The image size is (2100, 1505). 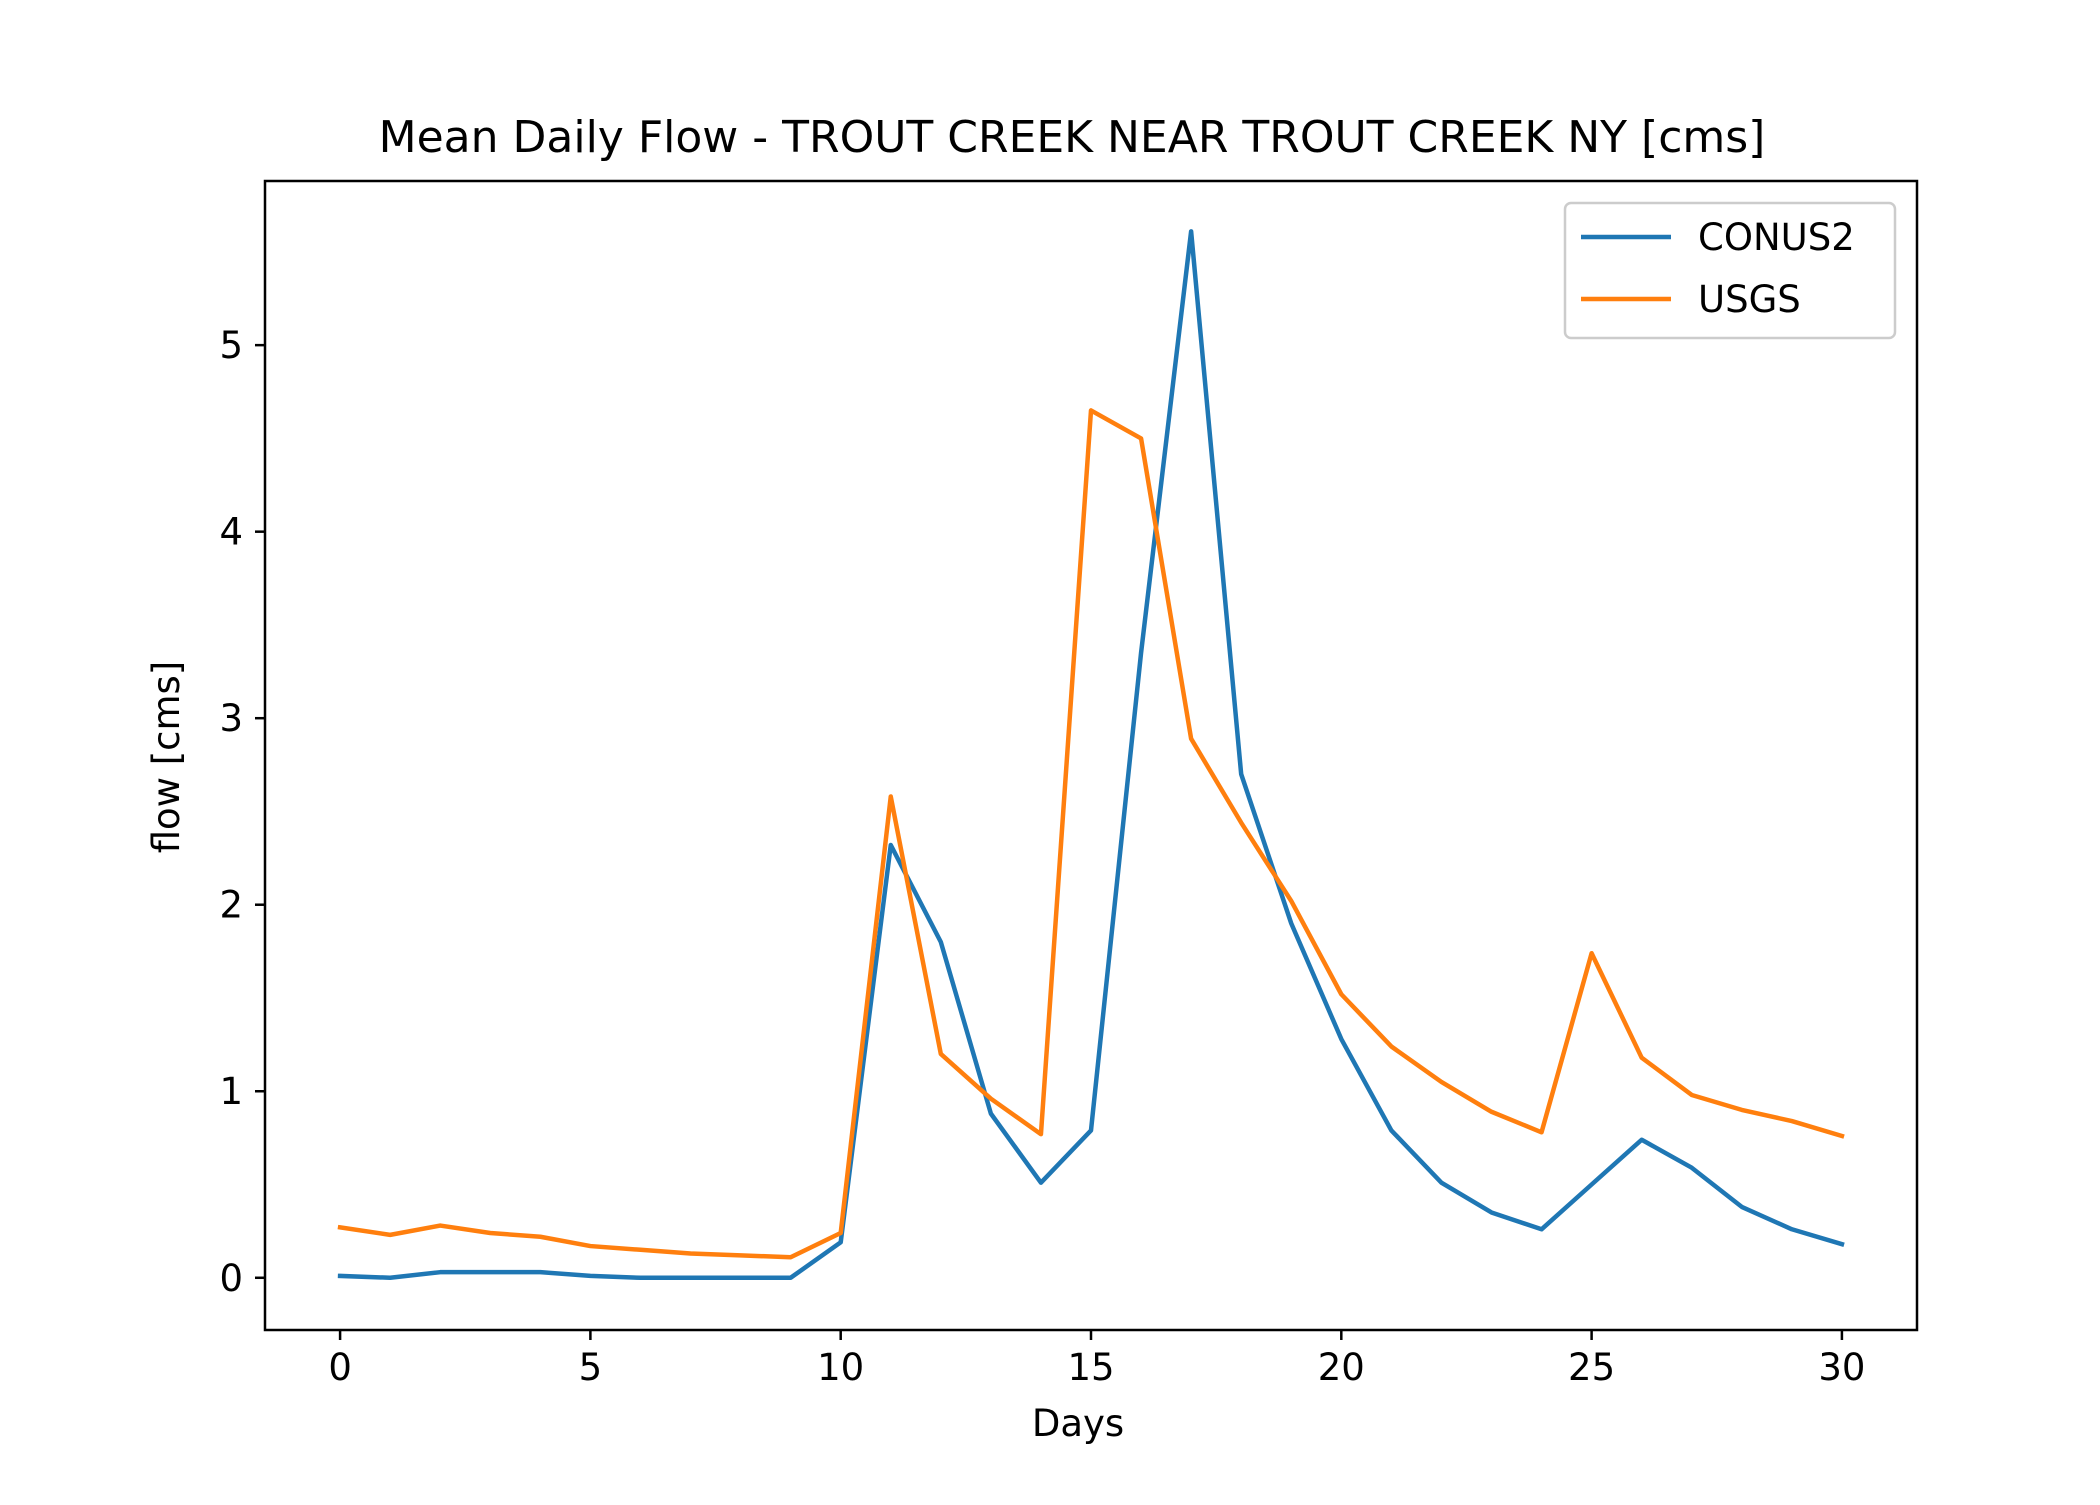 I want to click on y-tick-label: 2, so click(x=231, y=905).